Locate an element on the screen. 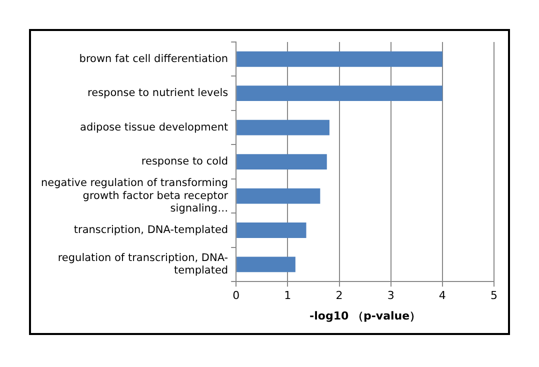  x-tick-label: 1 is located at coordinates (288, 295).